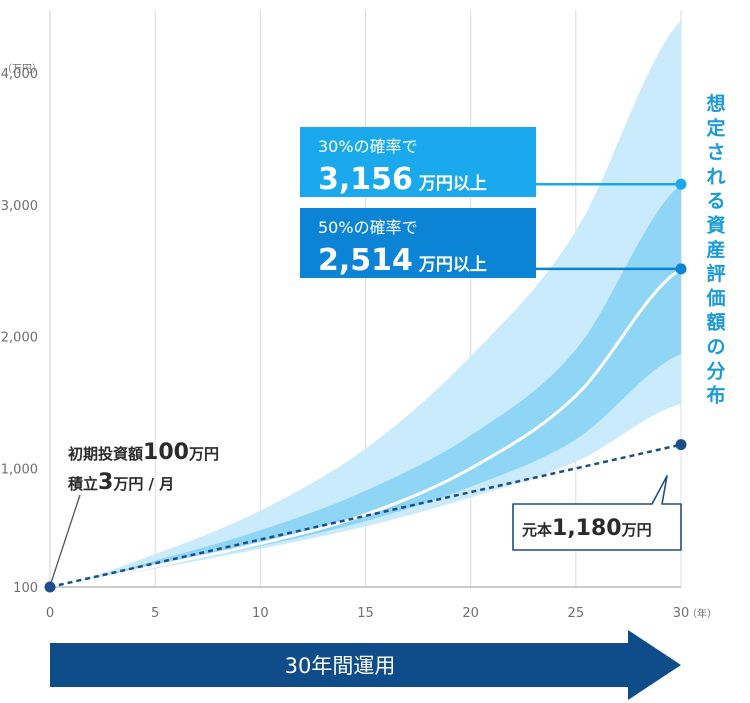 This screenshot has height=703, width=750. I want to click on vertical-title-char: 評, so click(715, 273).